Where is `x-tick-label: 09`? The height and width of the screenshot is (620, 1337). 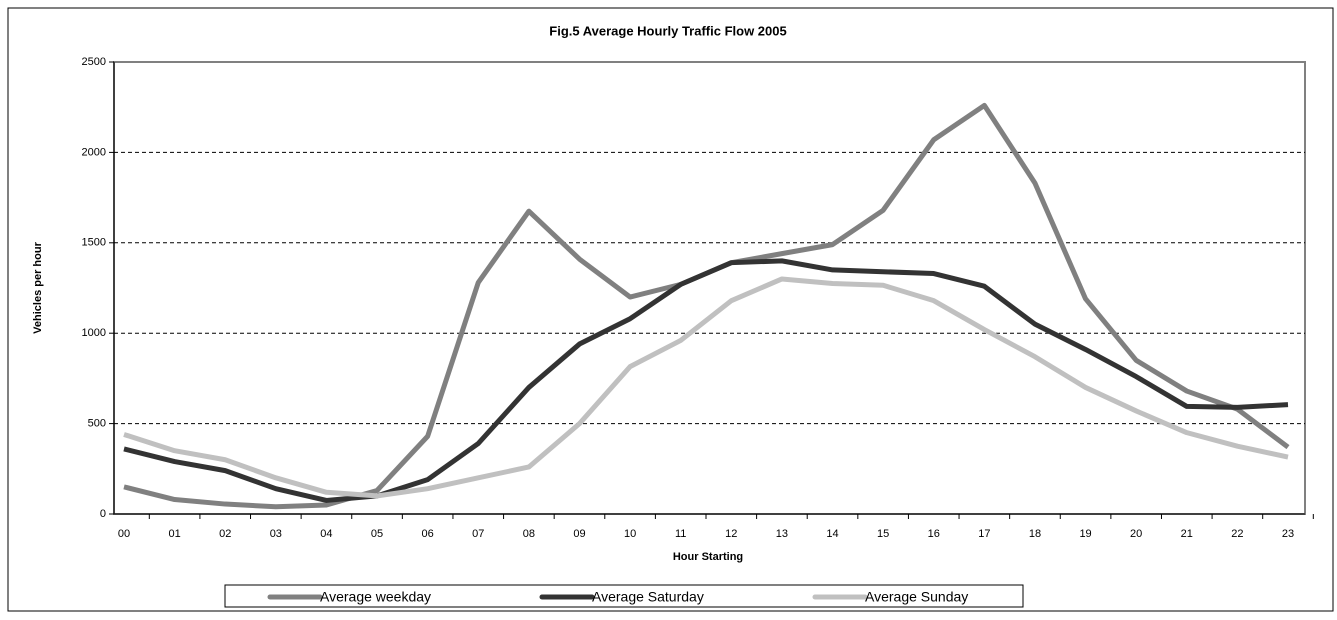 x-tick-label: 09 is located at coordinates (579, 534).